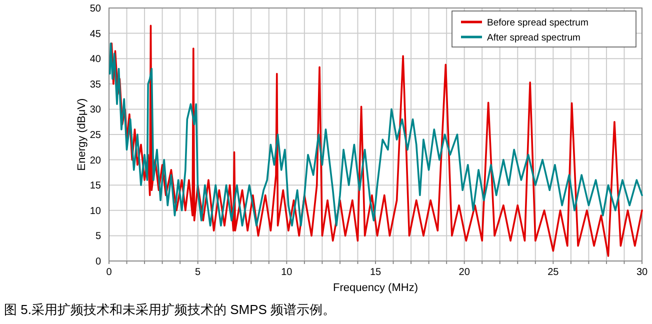  What do you see at coordinates (554, 272) in the screenshot?
I see `x-tick-label: 25` at bounding box center [554, 272].